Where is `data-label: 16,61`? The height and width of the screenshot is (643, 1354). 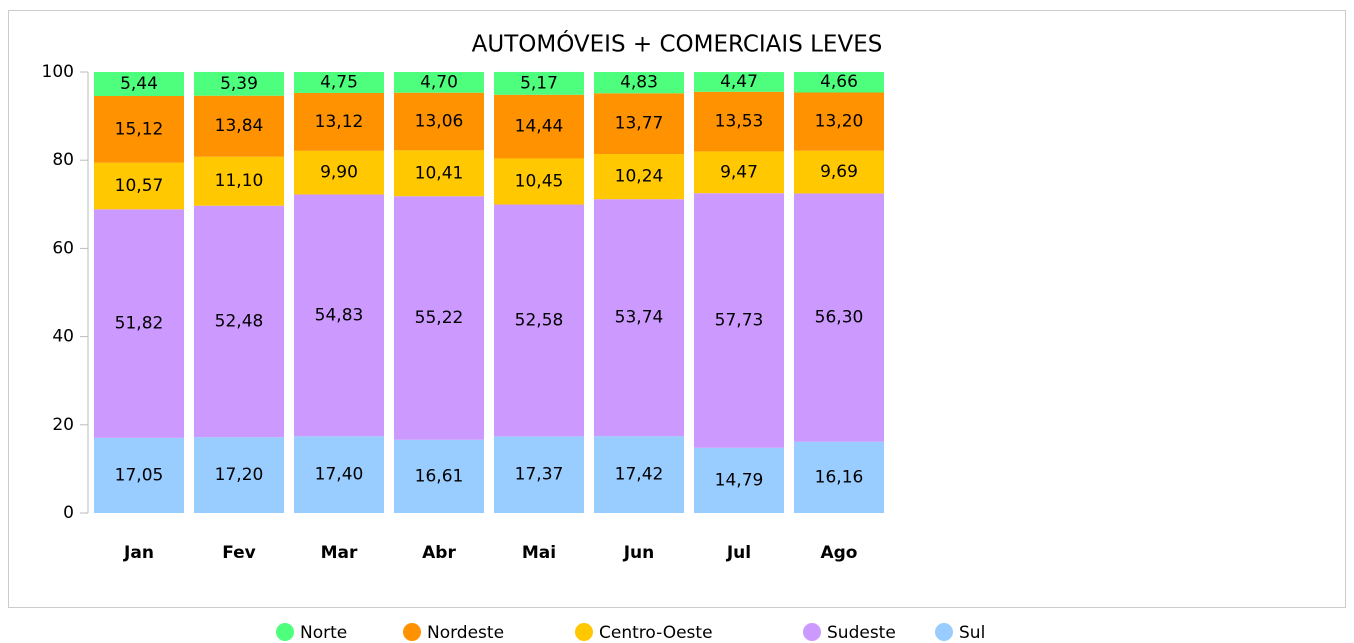 data-label: 16,61 is located at coordinates (439, 476).